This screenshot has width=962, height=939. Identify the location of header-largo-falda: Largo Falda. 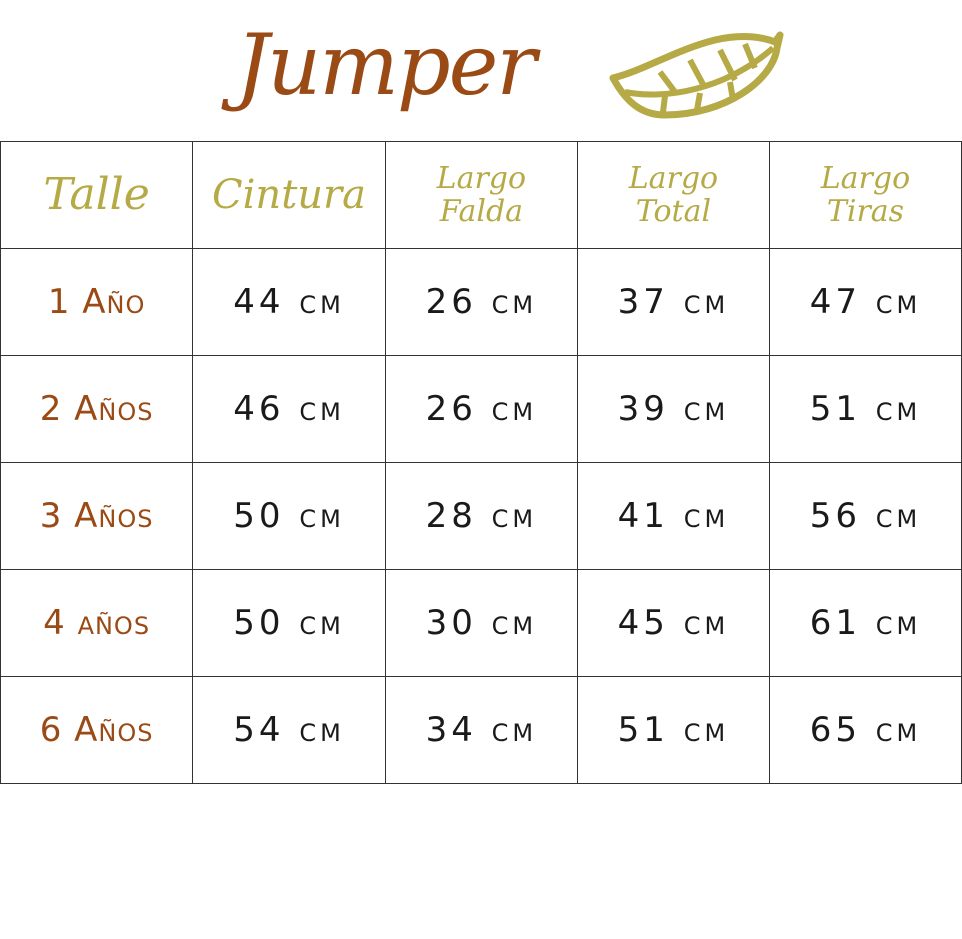
(481, 195).